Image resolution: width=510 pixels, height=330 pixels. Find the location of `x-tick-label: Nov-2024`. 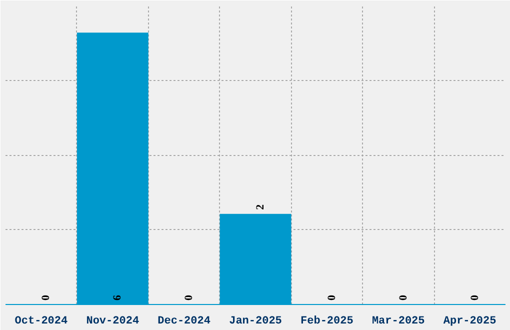

x-tick-label: Nov-2024 is located at coordinates (113, 322).